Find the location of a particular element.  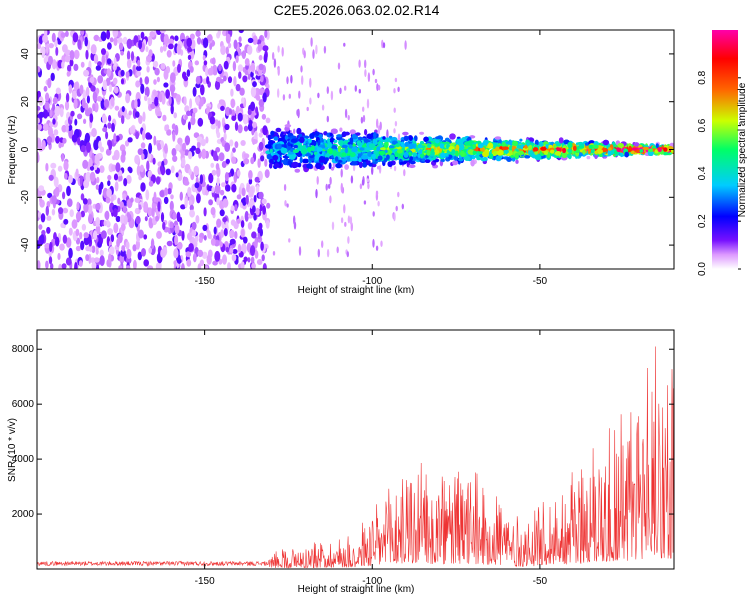

y-tick-label: 2000 is located at coordinates (23, 514).